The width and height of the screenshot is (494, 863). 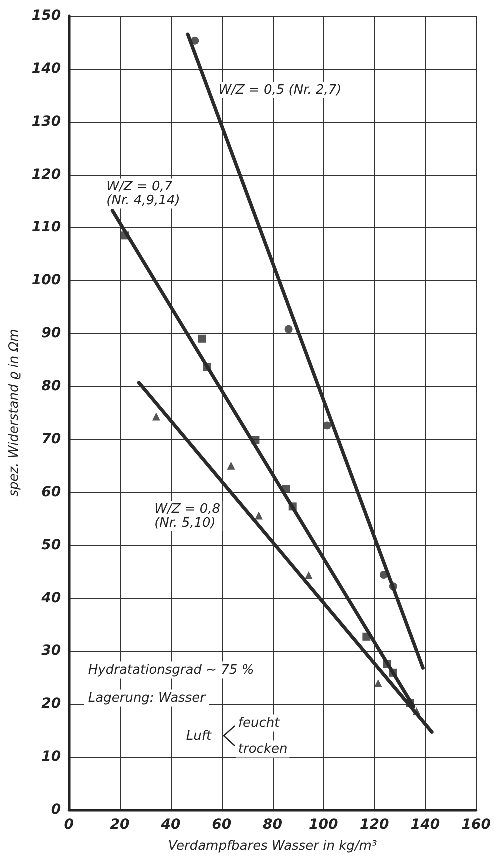 I want to click on y-tick-label: 10, so click(x=52, y=757).